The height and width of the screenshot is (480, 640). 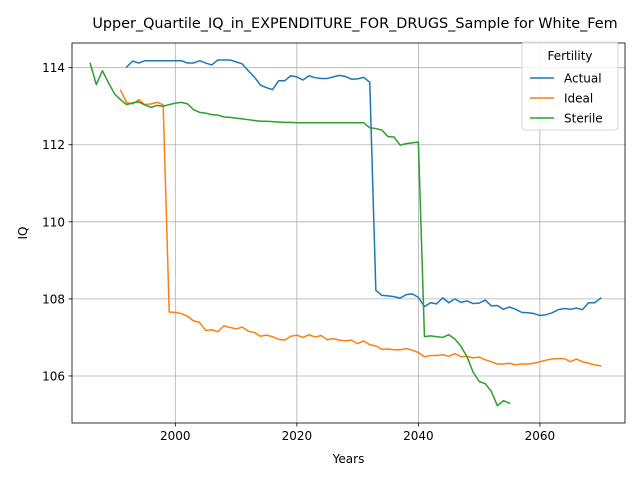 I want to click on legend: Fertility Actual Ideal Sterile, so click(x=570, y=86).